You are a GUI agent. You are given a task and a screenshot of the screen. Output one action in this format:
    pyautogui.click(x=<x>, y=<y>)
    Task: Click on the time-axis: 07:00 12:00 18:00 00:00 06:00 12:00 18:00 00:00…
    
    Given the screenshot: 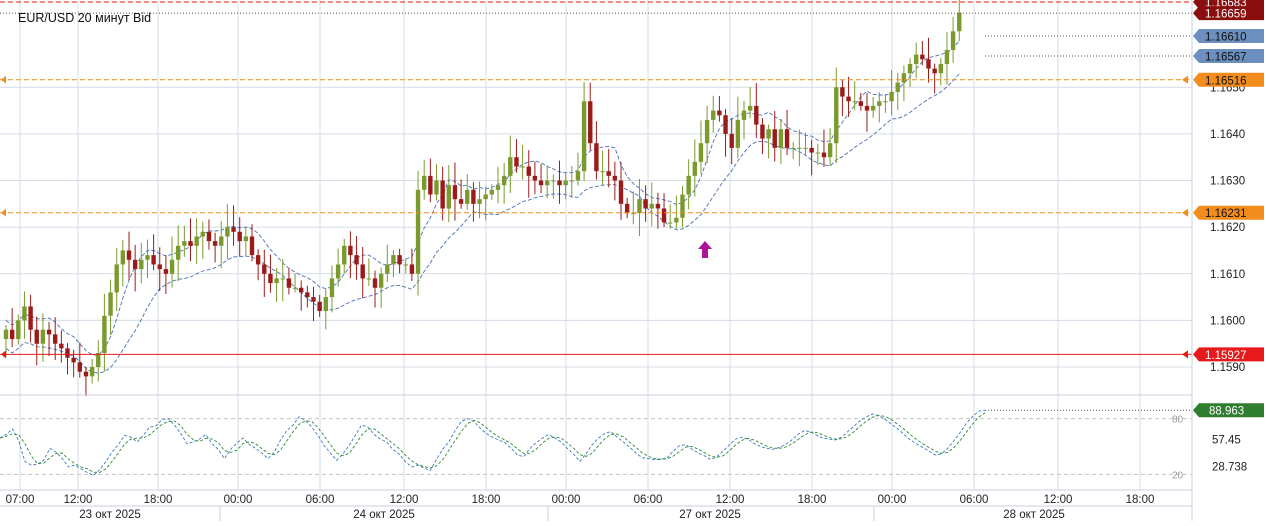 What is the action you would take?
    pyautogui.click(x=580, y=507)
    